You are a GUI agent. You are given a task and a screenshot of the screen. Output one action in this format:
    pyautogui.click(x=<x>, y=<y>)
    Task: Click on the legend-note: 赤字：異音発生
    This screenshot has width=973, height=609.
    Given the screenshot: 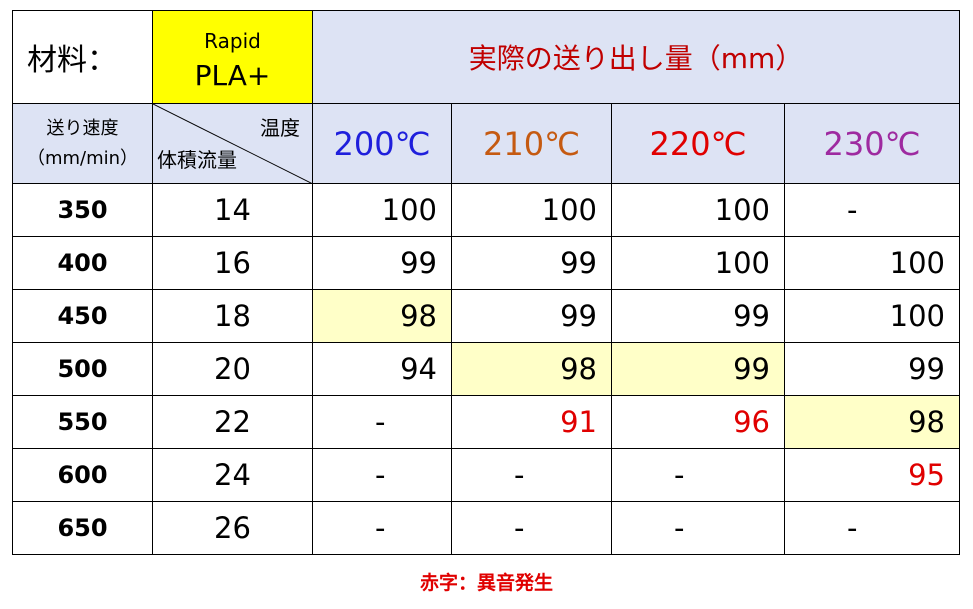 What is the action you would take?
    pyautogui.click(x=486, y=583)
    